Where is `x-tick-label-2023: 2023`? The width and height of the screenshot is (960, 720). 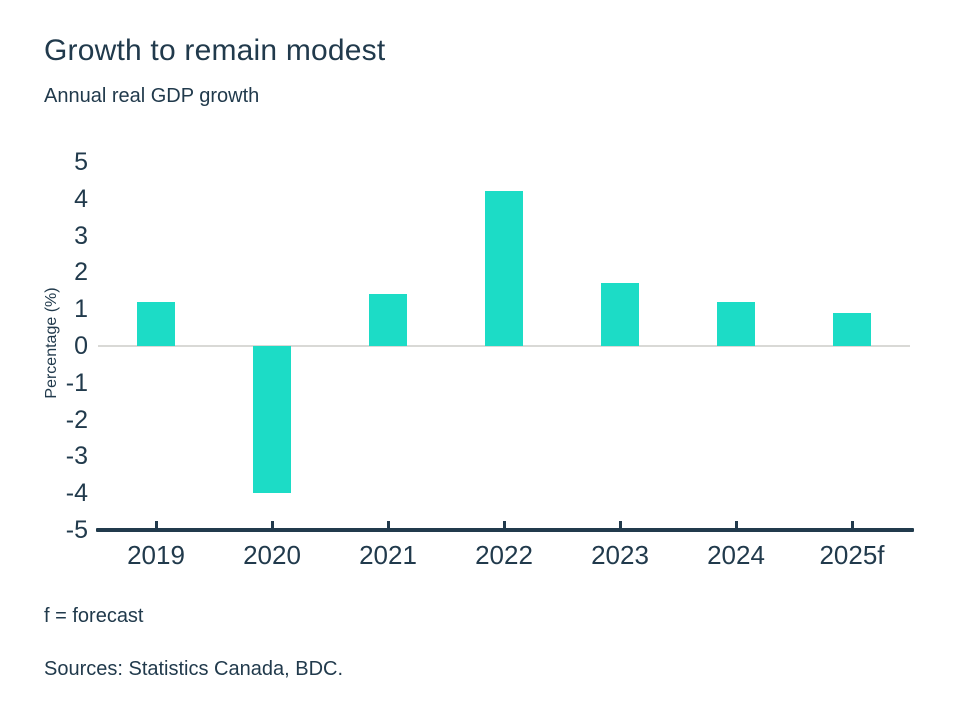 x-tick-label-2023: 2023 is located at coordinates (620, 555).